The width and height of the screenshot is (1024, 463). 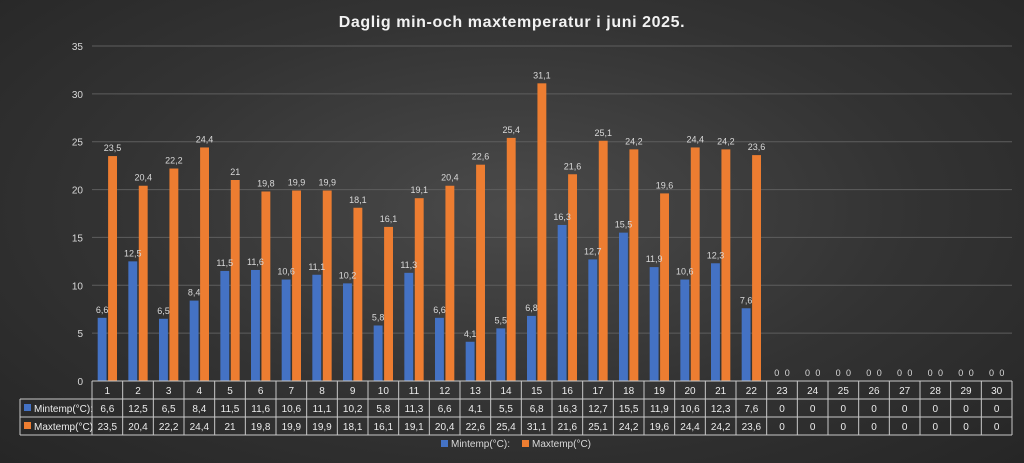 I want to click on x-tick-label: 11, so click(x=414, y=391).